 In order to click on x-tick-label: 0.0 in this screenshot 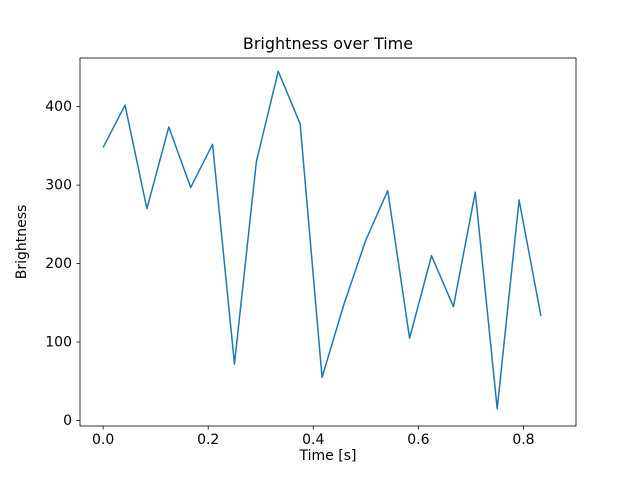, I will do `click(103, 440)`.